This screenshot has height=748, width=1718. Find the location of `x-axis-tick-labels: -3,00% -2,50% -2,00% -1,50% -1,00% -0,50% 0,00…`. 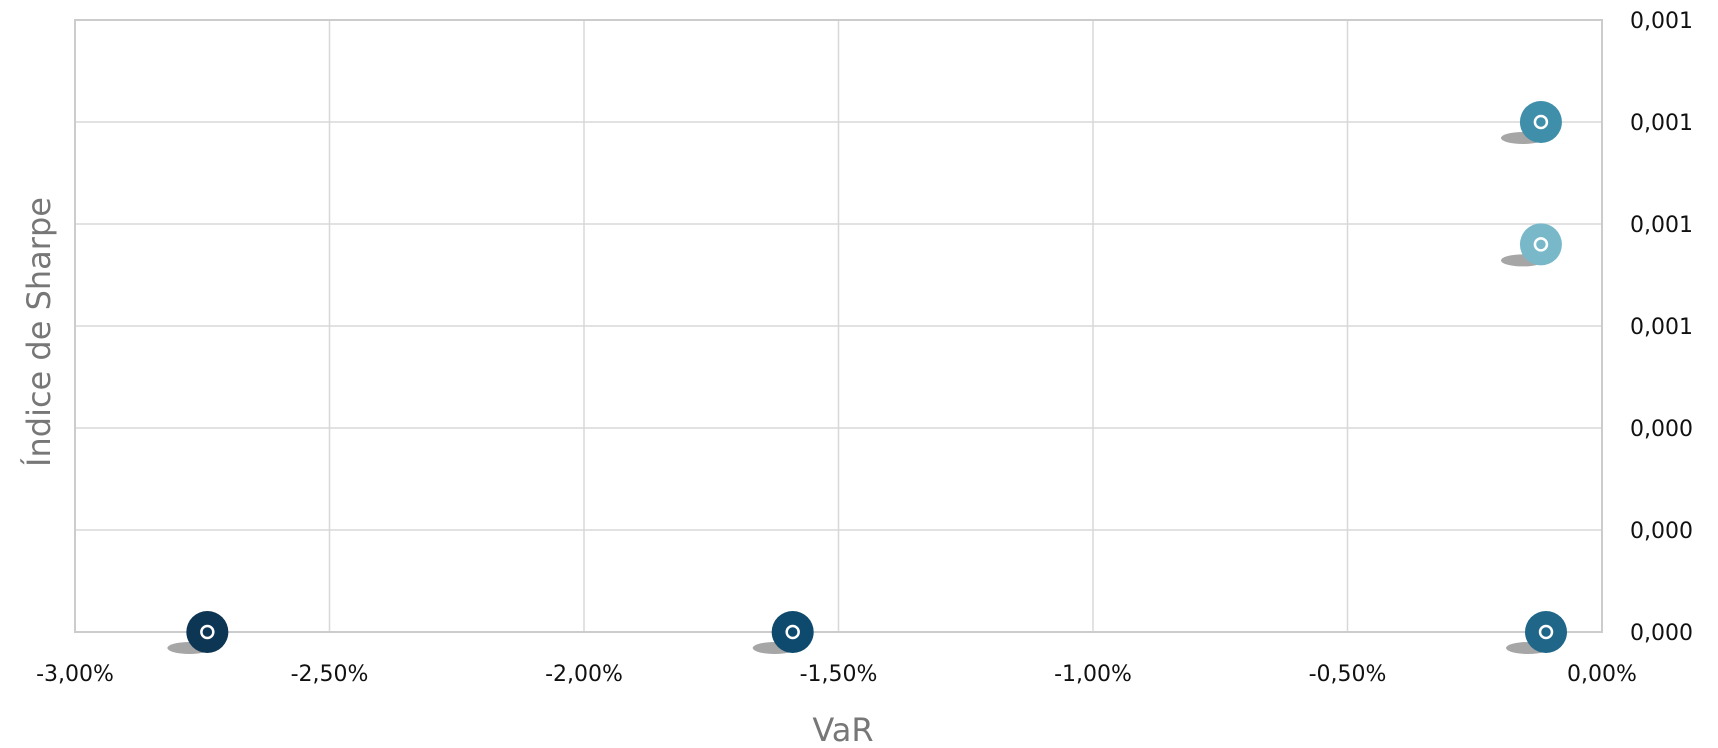

x-axis-tick-labels: -3,00% -2,50% -2,00% -1,50% -1,00% -0,50% 0,00… is located at coordinates (836, 674).